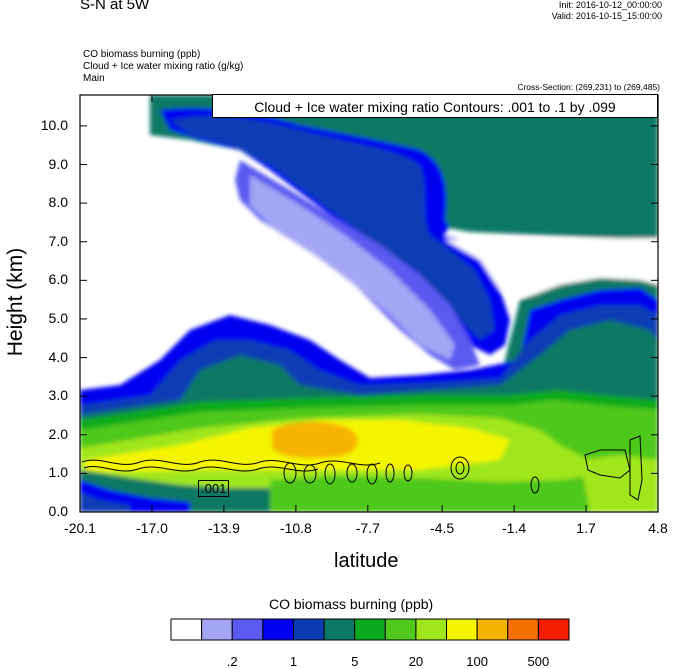 The width and height of the screenshot is (674, 669). I want to click on y-tick-label: 3.0, so click(58, 395).